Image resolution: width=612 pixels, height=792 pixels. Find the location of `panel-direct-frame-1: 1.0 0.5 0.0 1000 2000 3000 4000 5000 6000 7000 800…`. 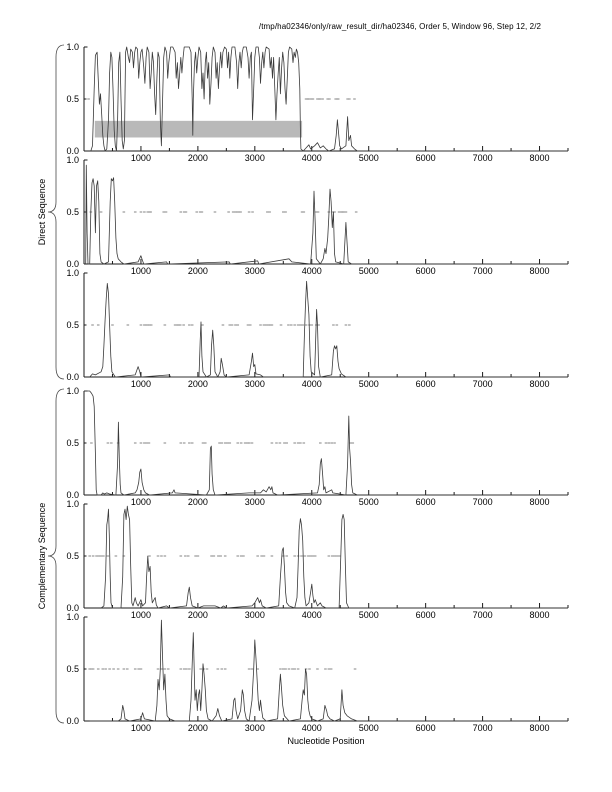

panel-direct-frame-1: 1.0 0.5 0.0 1000 2000 3000 4000 5000 6000 7000 800… is located at coordinates (317, 102).